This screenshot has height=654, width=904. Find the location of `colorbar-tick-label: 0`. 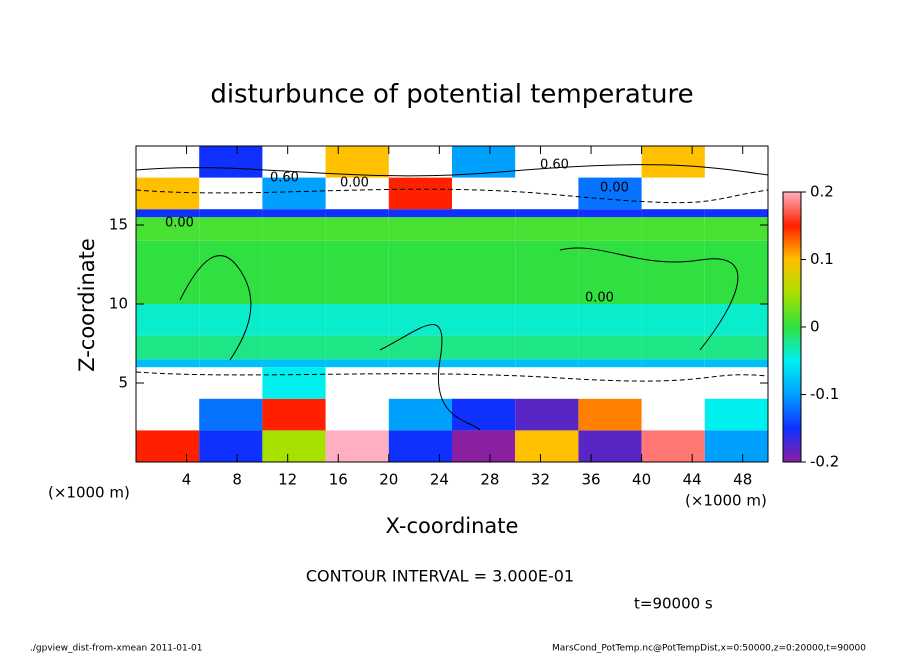

colorbar-tick-label: 0 is located at coordinates (815, 327).